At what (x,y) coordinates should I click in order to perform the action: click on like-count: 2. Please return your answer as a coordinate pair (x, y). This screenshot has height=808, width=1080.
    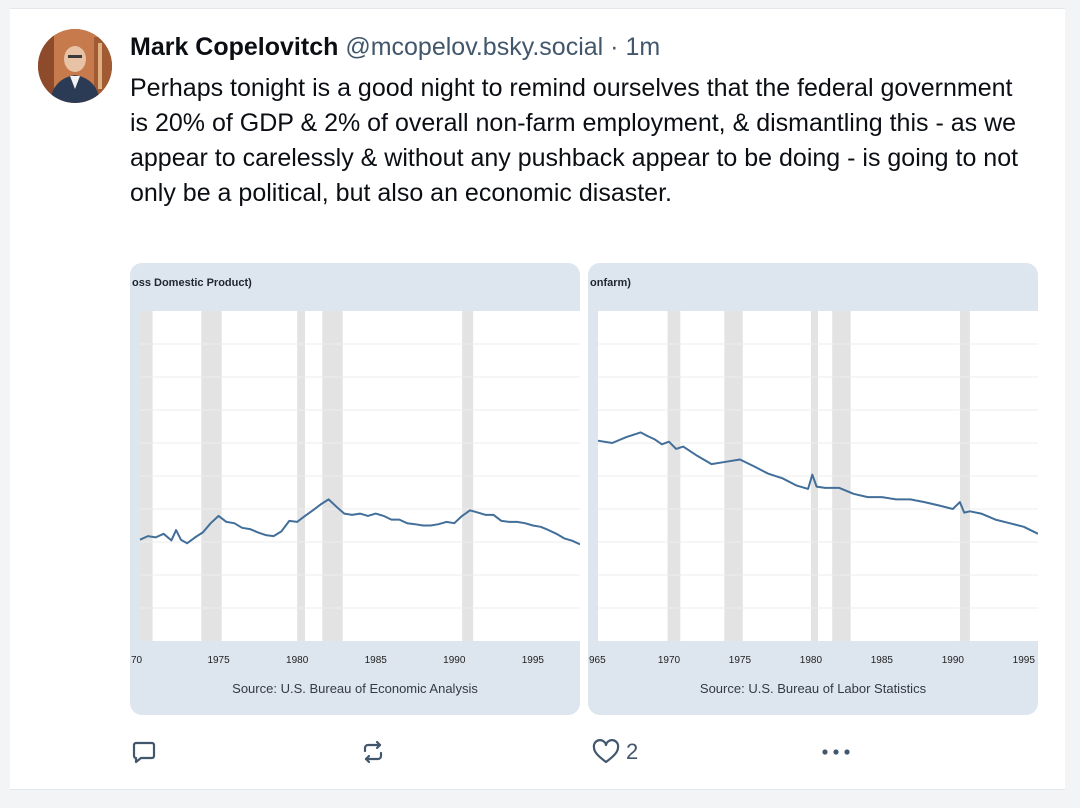
    Looking at the image, I should click on (632, 751).